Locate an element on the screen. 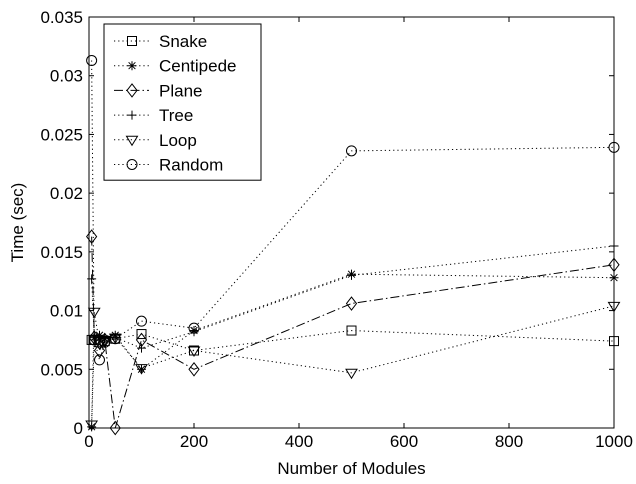  legend-marker-centipede is located at coordinates (132, 66).